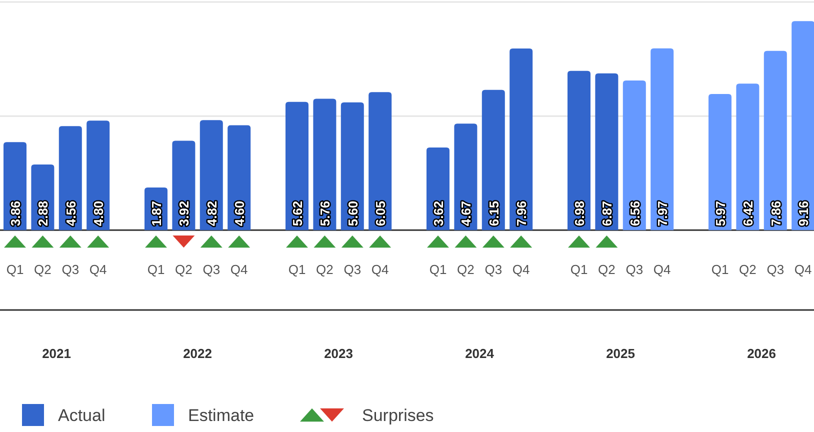  What do you see at coordinates (57, 353) in the screenshot?
I see `text: 2021` at bounding box center [57, 353].